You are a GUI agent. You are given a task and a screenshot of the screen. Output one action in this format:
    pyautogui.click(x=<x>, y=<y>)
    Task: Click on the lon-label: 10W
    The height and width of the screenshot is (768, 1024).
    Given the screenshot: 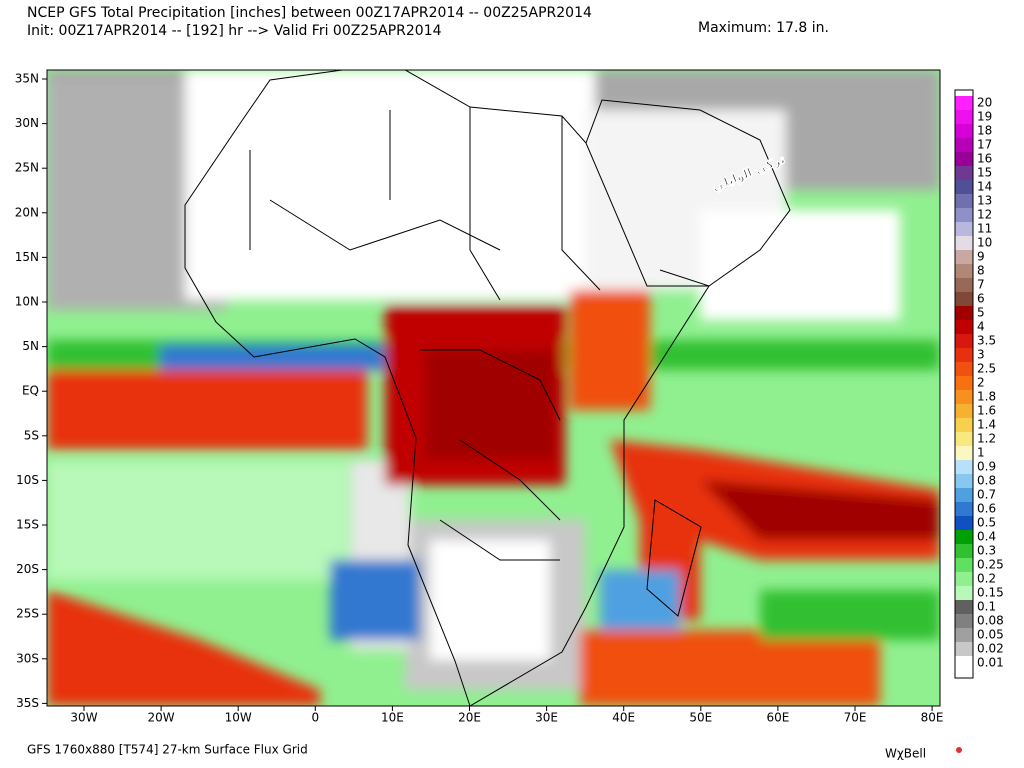 What is the action you would take?
    pyautogui.click(x=238, y=718)
    